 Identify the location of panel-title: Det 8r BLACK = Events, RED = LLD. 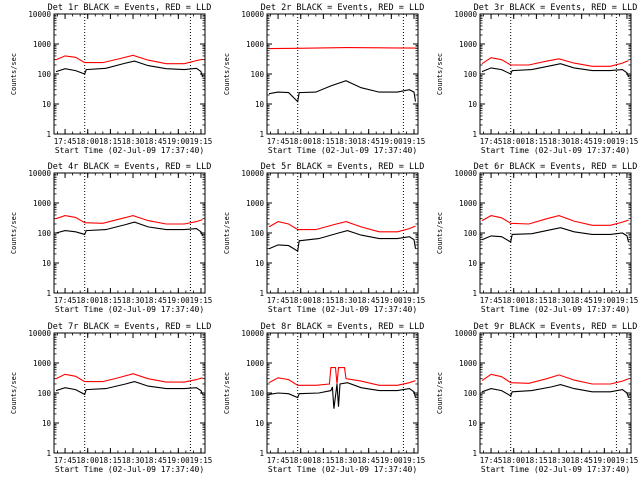
(343, 327).